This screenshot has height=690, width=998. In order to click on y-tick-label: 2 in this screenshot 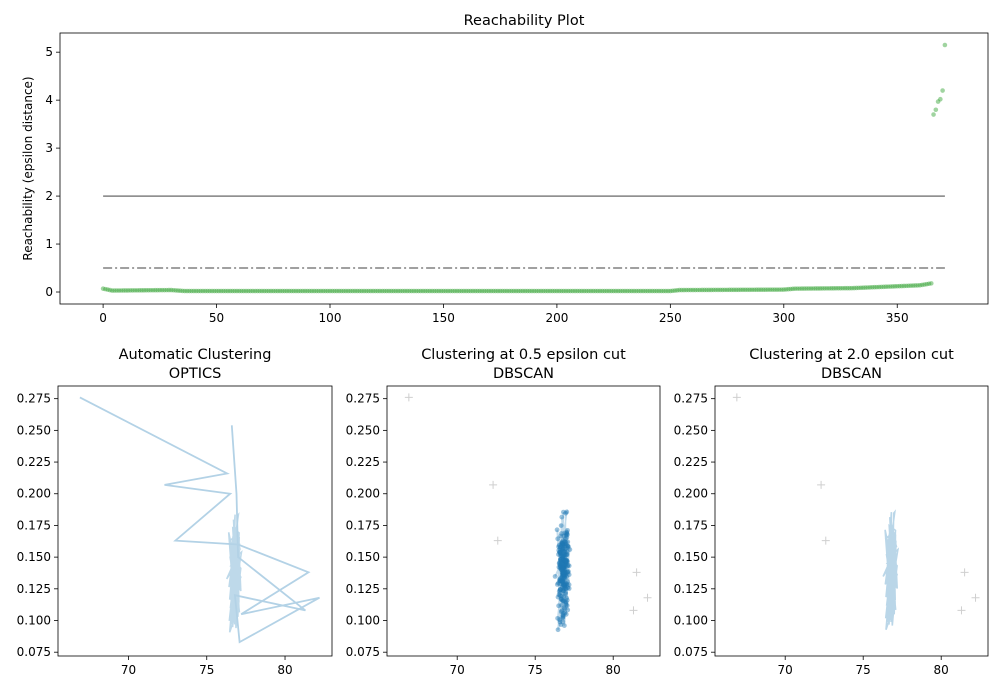, I will do `click(49, 196)`.